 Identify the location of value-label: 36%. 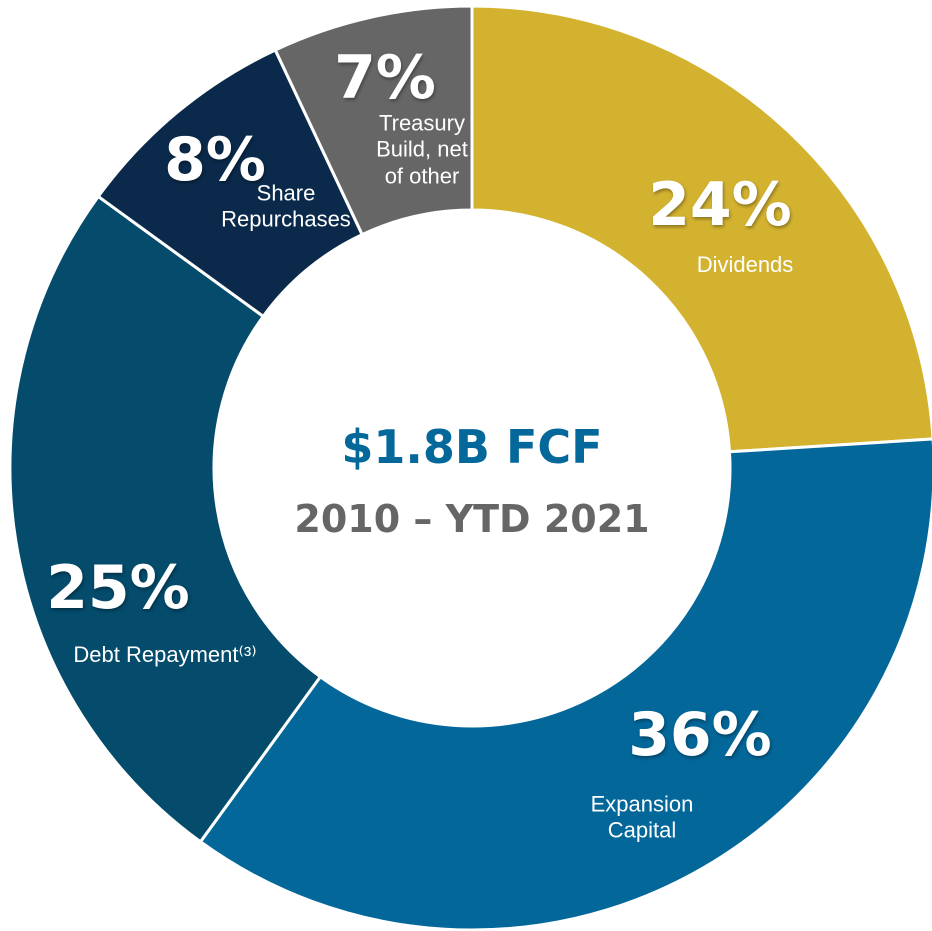
(700, 735).